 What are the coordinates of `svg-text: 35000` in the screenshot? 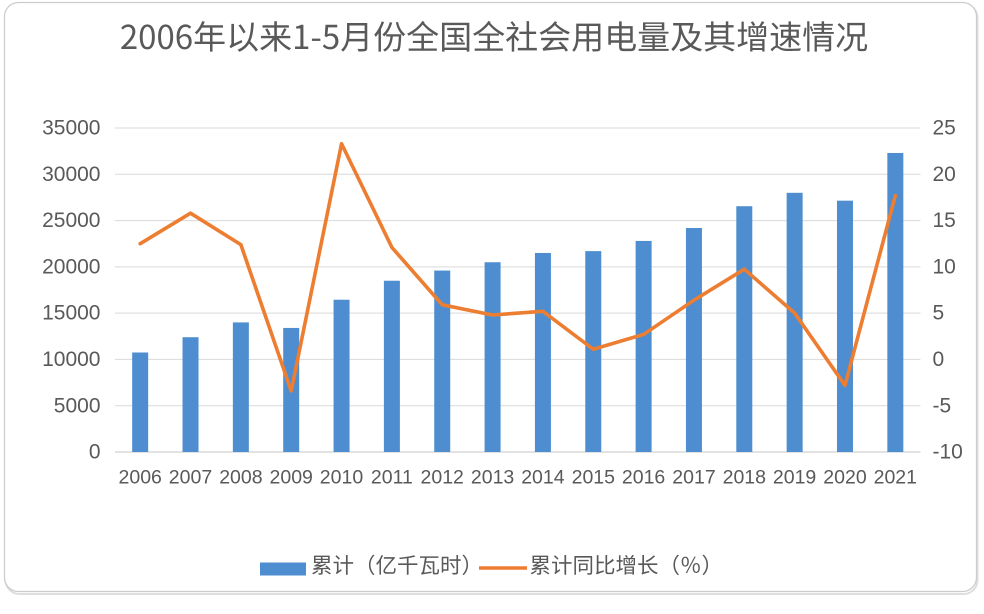 It's located at (71, 128).